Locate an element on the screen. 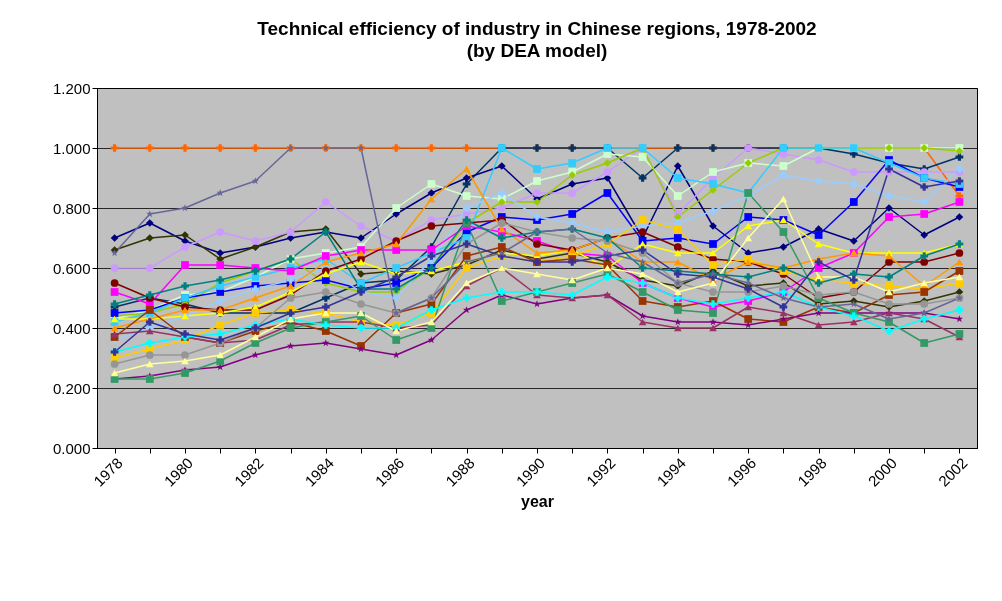  y-tick-label: 0.400 is located at coordinates (71, 328).